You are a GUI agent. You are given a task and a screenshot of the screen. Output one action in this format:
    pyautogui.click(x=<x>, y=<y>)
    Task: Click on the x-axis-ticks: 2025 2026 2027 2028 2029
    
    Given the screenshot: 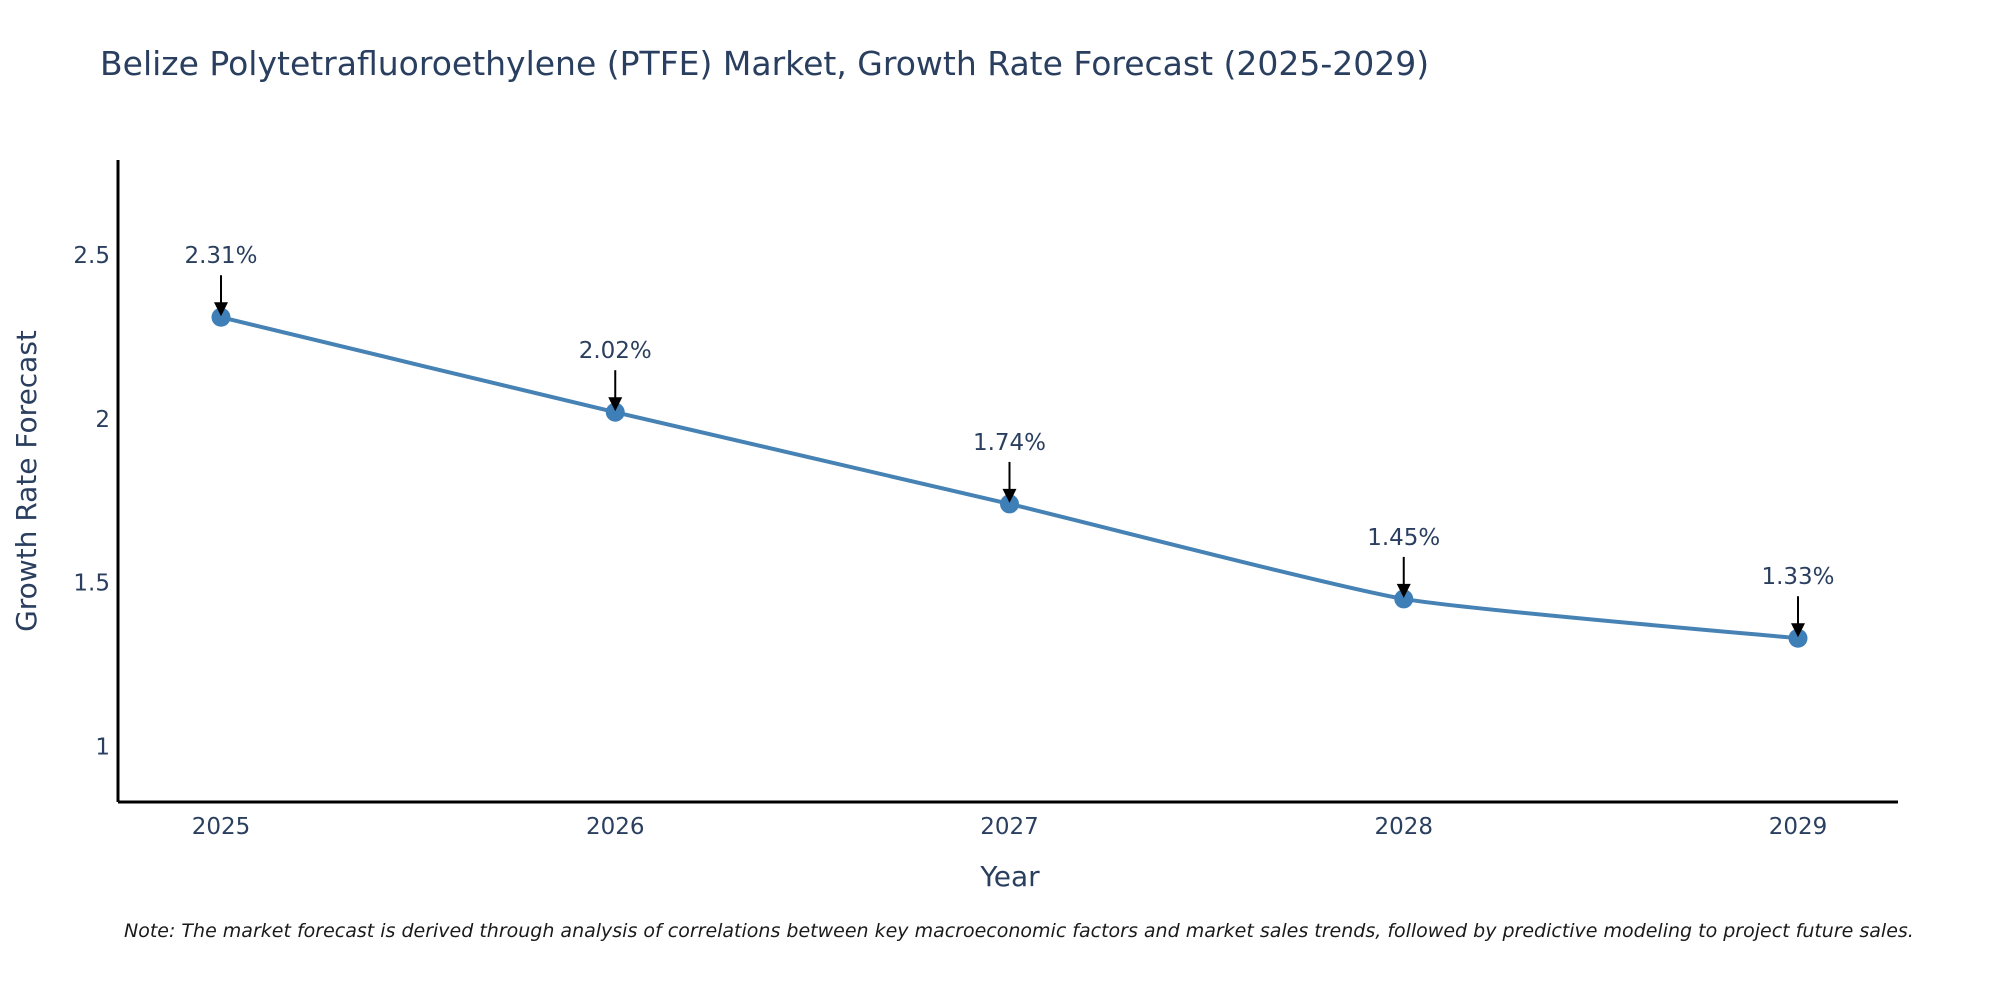 What is the action you would take?
    pyautogui.click(x=1010, y=827)
    